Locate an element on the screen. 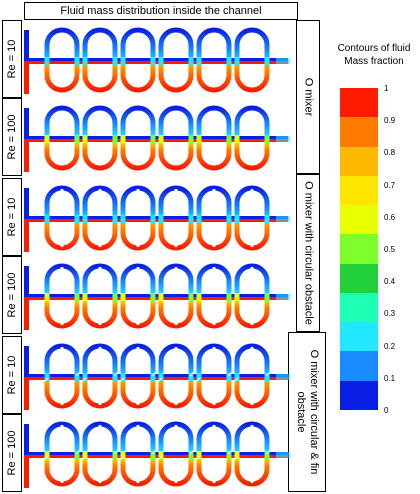 This screenshot has height=494, width=420. panel-circular-fin-re100 is located at coordinates (157, 454).